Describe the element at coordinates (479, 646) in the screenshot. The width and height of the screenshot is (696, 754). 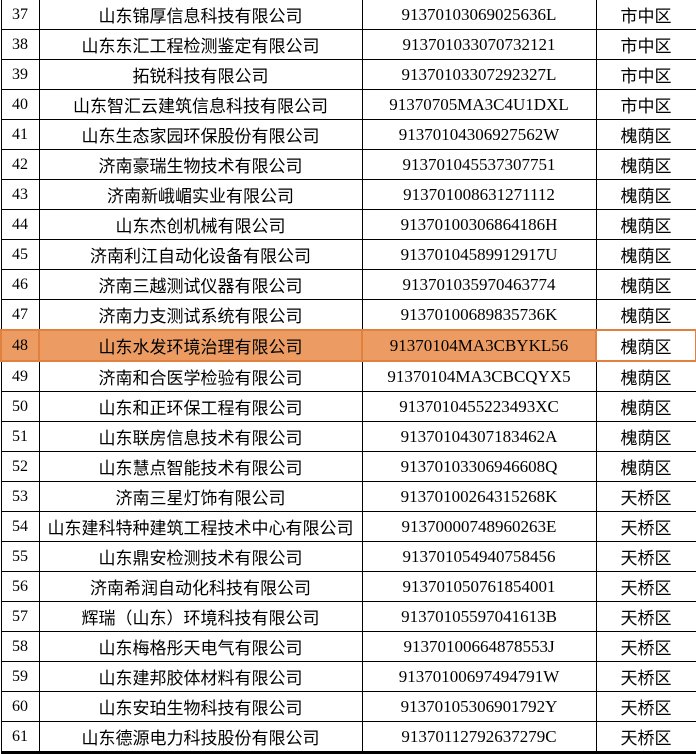
I see `credit-code: 91370100664878553J` at that location.